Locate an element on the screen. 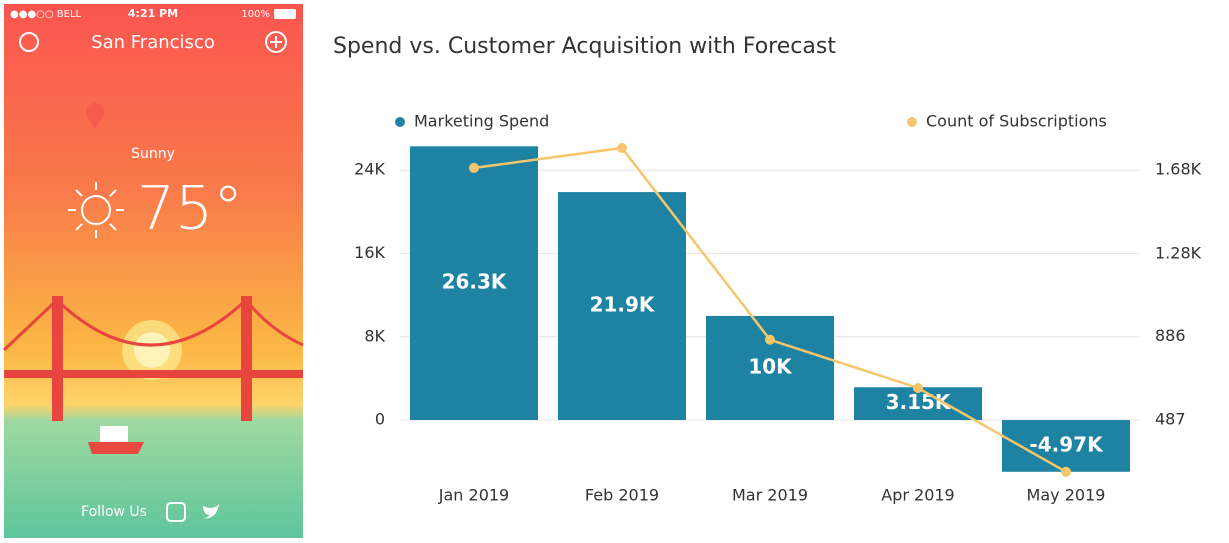 The height and width of the screenshot is (543, 1229). x-tick-label: Apr 2019 is located at coordinates (917, 495).